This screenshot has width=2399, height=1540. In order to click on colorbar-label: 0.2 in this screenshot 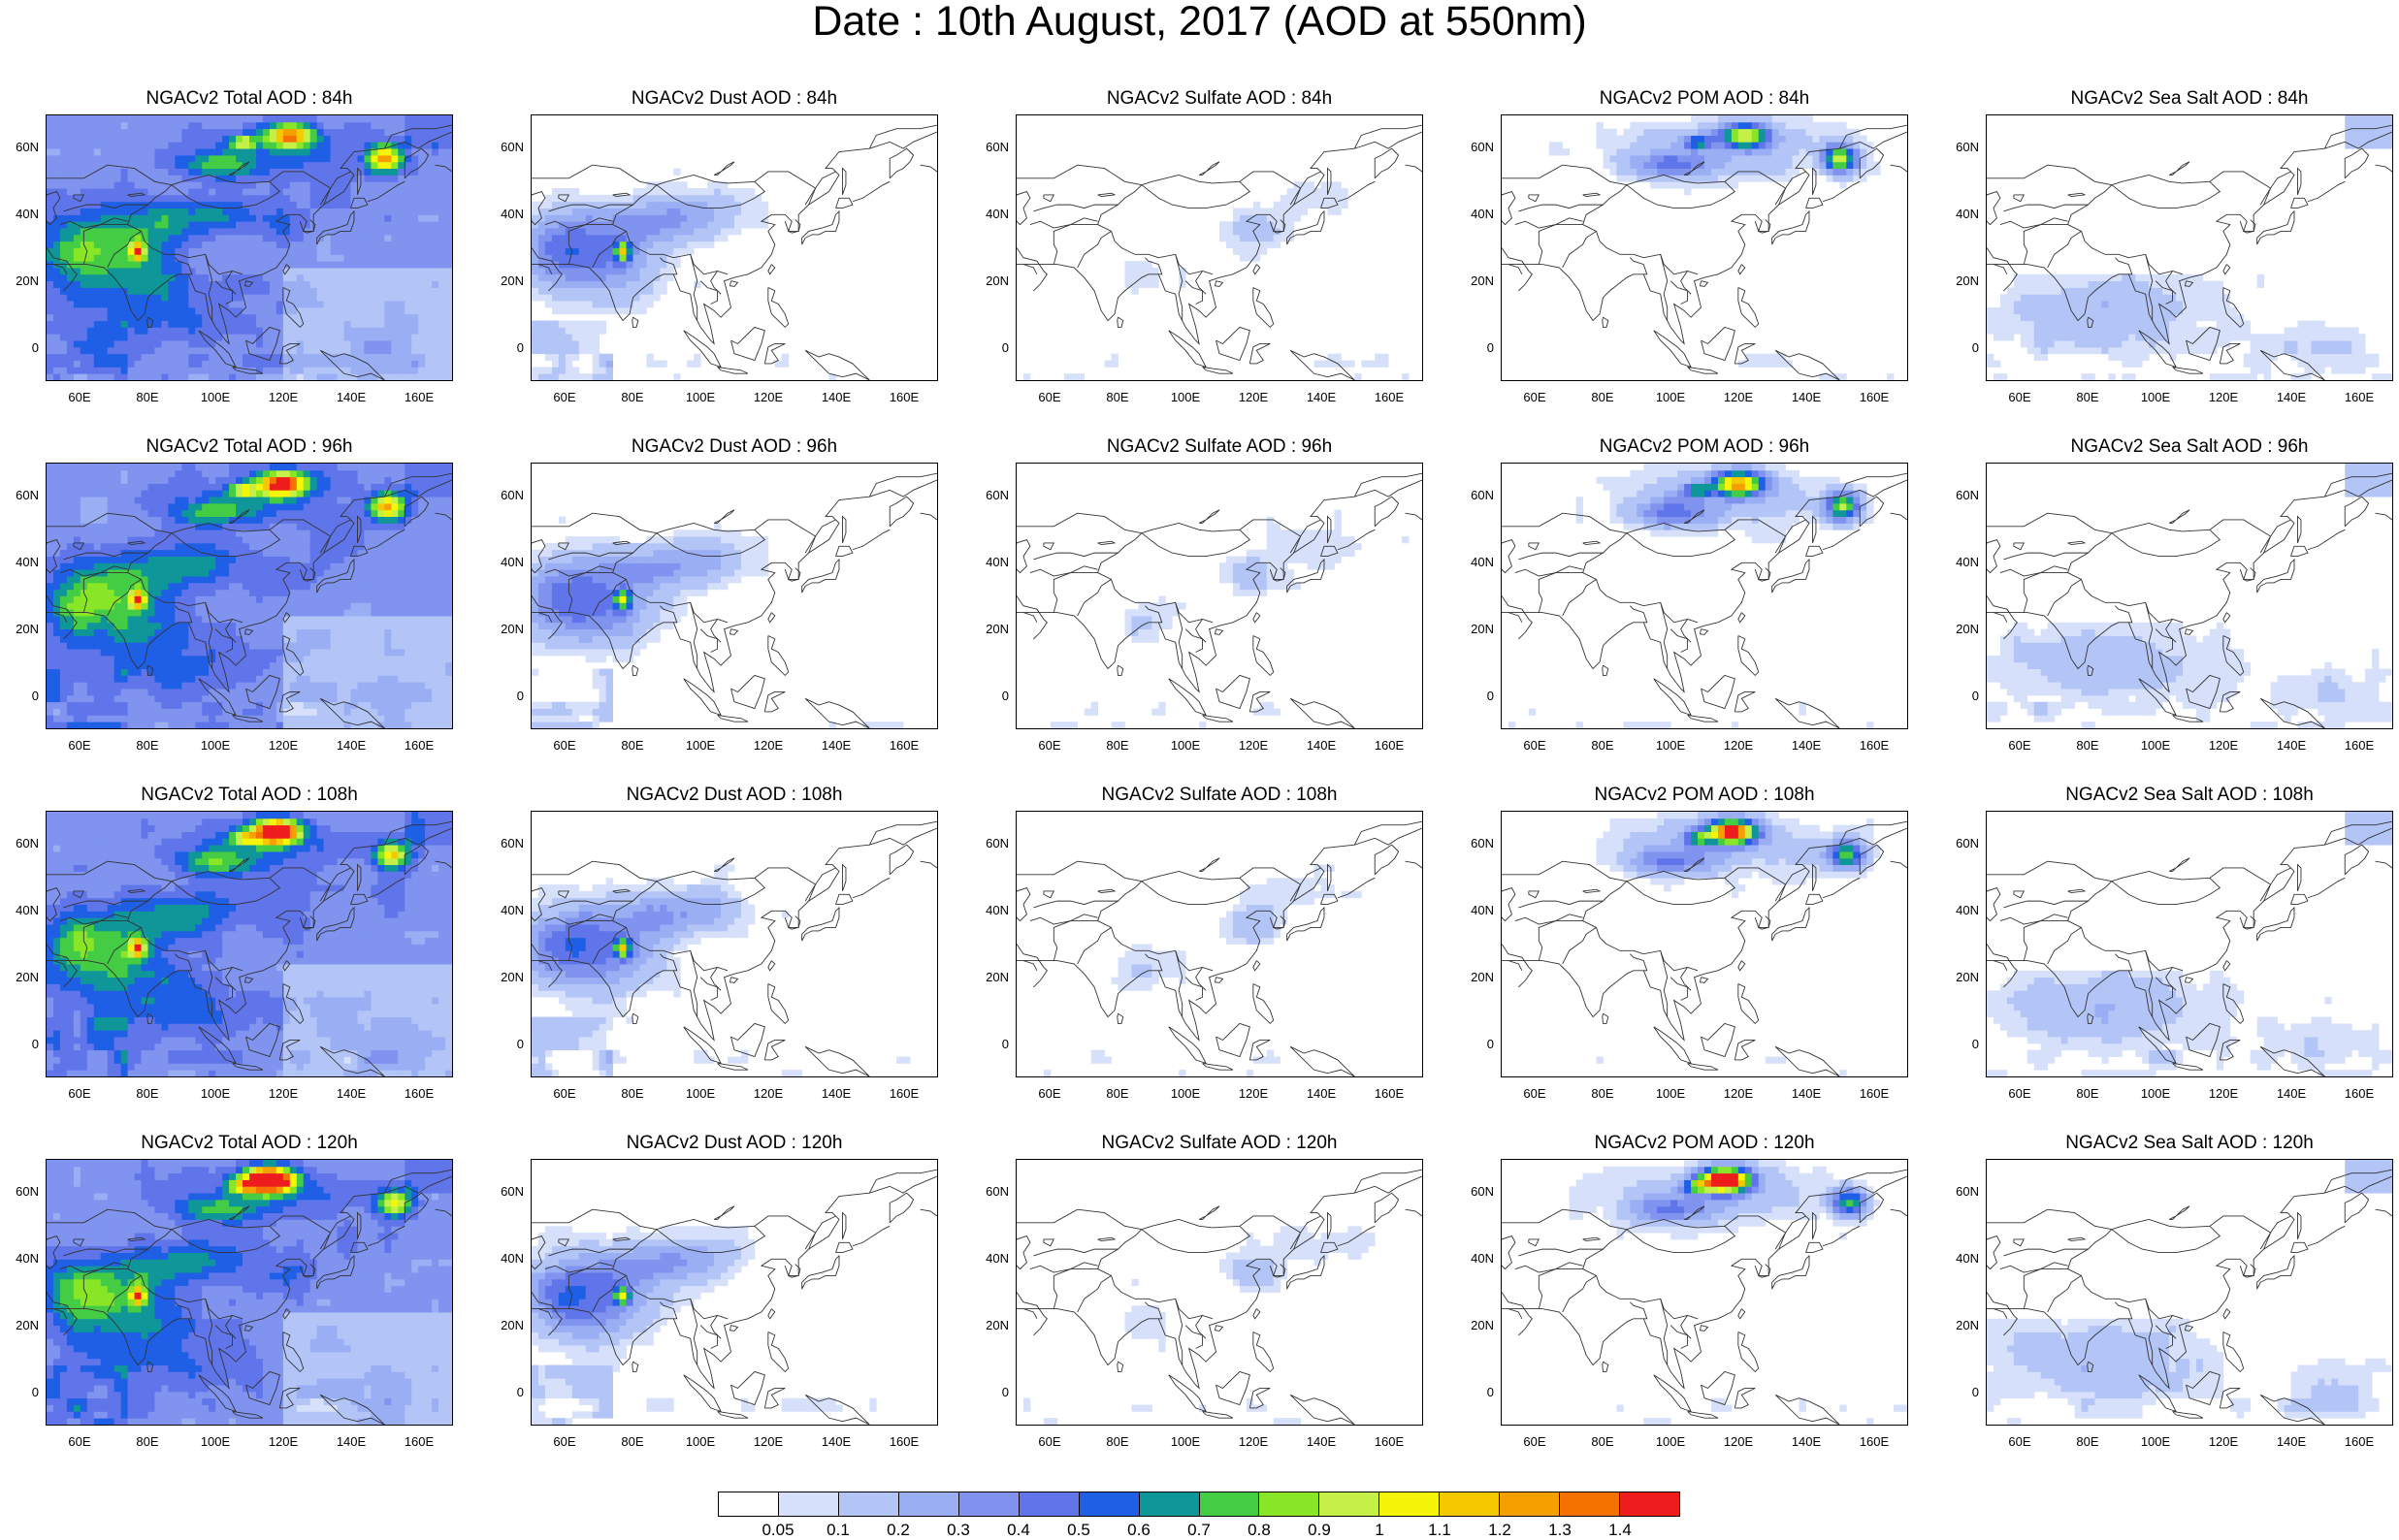, I will do `click(898, 1530)`.